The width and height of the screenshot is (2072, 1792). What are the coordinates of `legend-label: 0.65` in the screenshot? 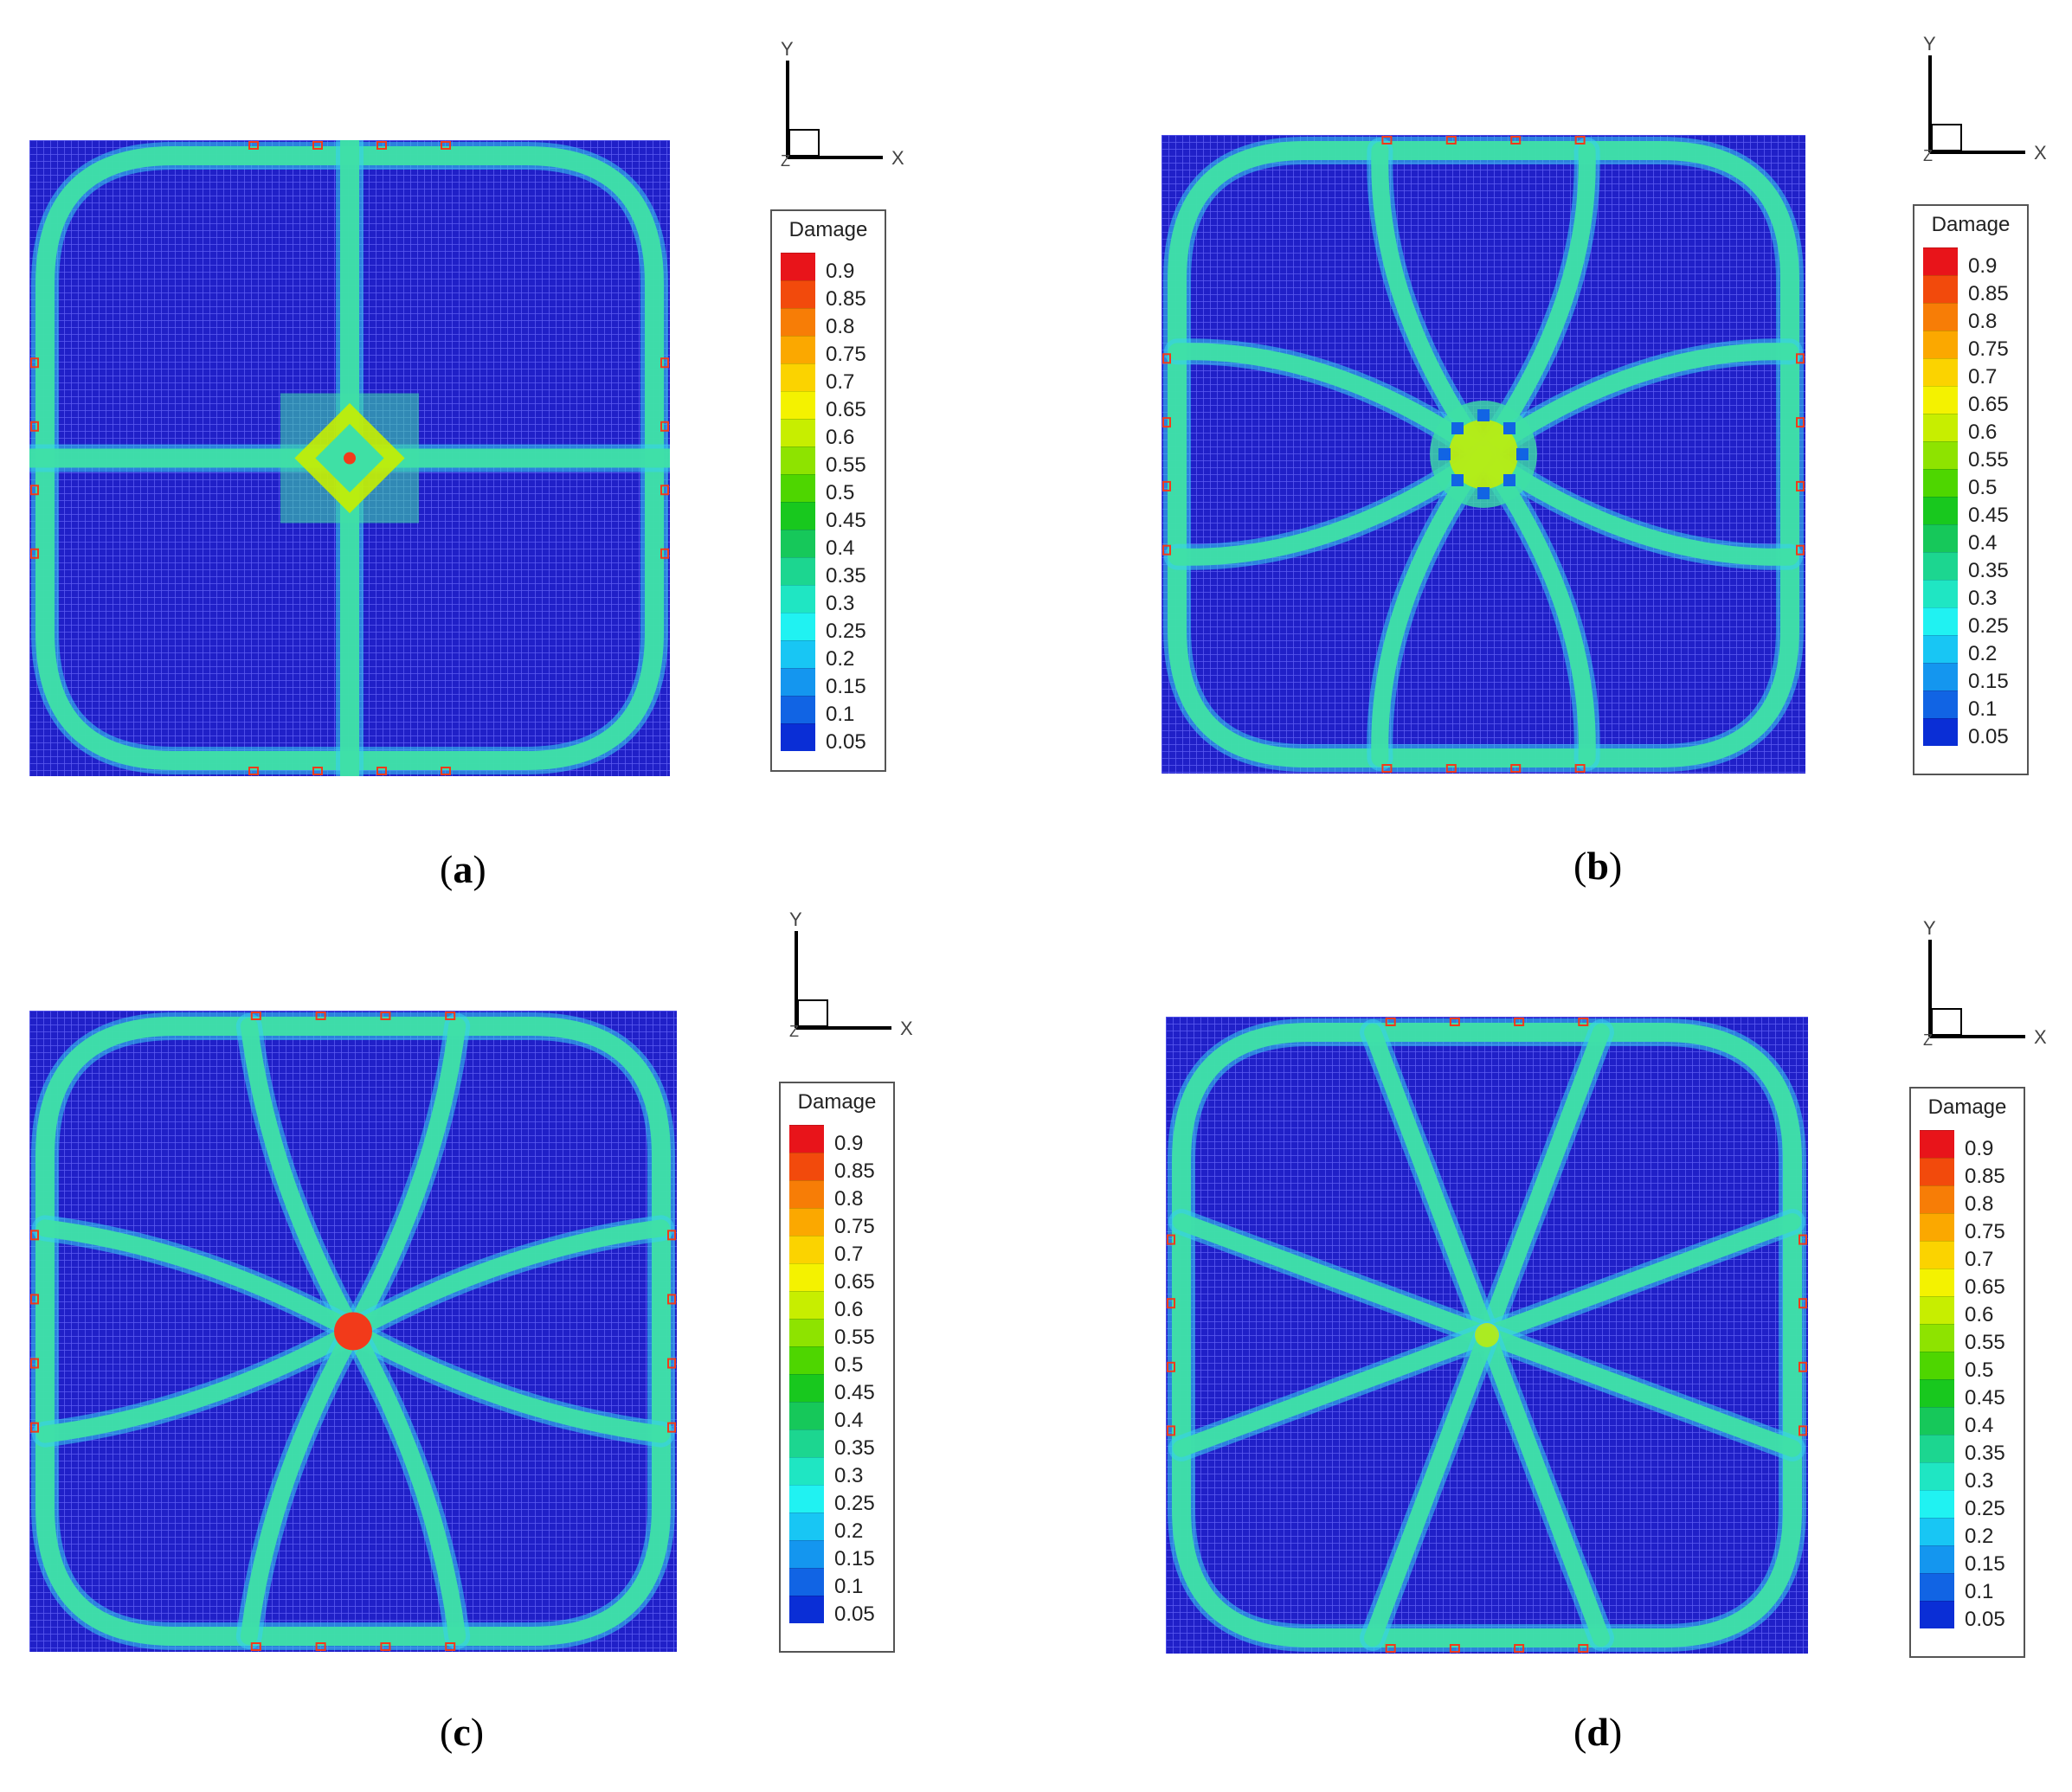 It's located at (1988, 404).